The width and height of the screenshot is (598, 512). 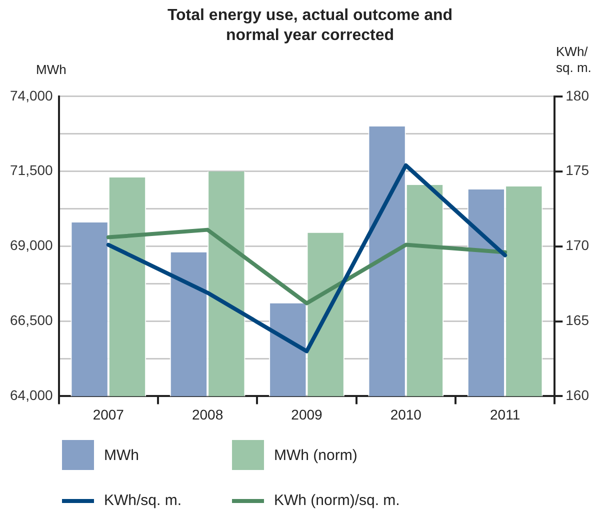 What do you see at coordinates (574, 60) in the screenshot?
I see `y2-axis-title: KWh/ sq. m.` at bounding box center [574, 60].